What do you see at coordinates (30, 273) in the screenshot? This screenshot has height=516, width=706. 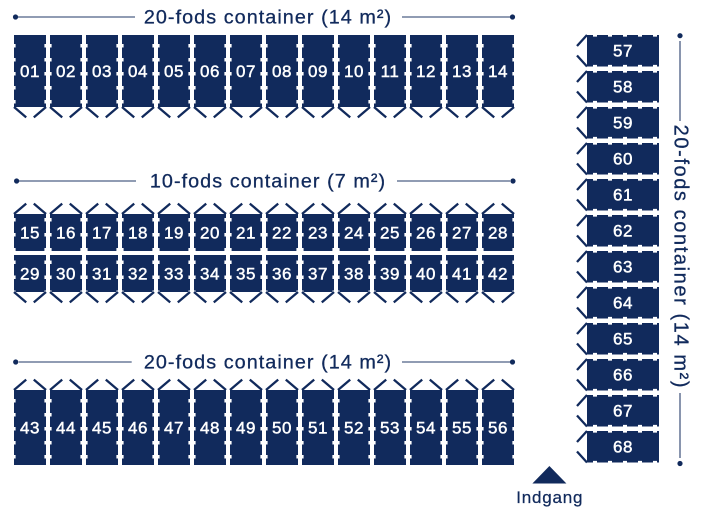 I see `svg-text: 29` at bounding box center [30, 273].